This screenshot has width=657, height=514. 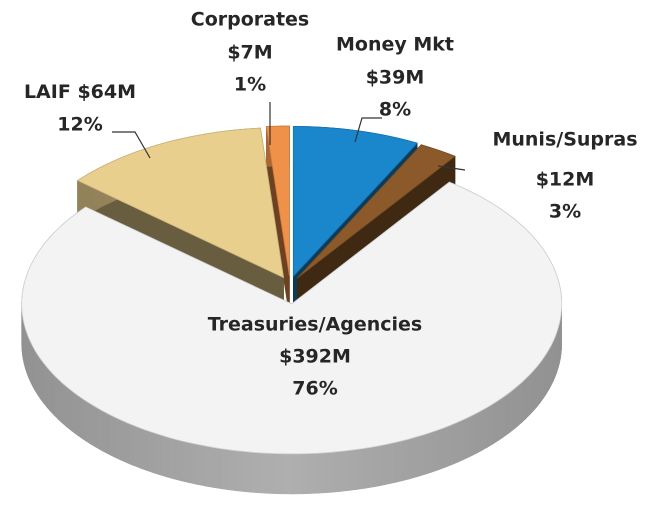 What do you see at coordinates (47, 92) in the screenshot?
I see `category-label: LAIF` at bounding box center [47, 92].